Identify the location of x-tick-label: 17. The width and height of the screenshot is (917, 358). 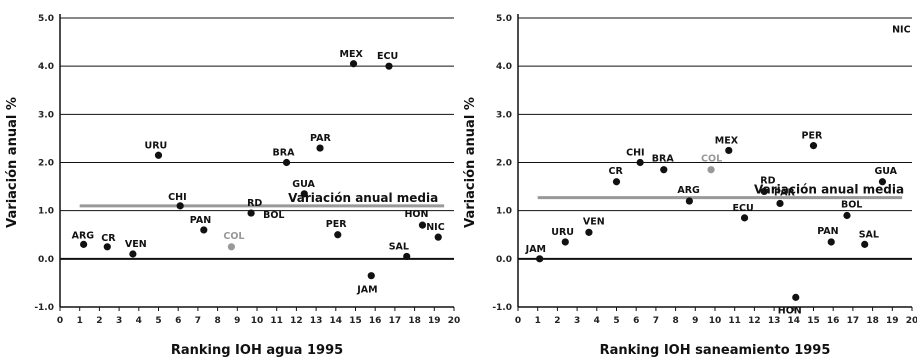
(853, 321).